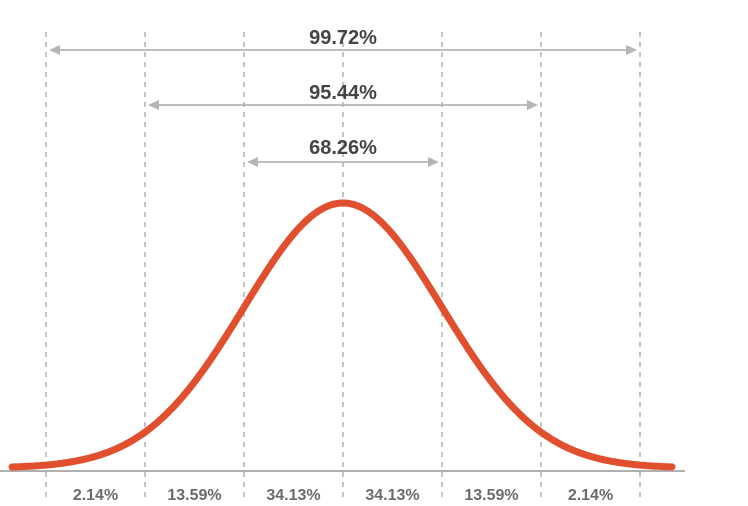  I want to click on interval-label: 99.72%, so click(343, 38).